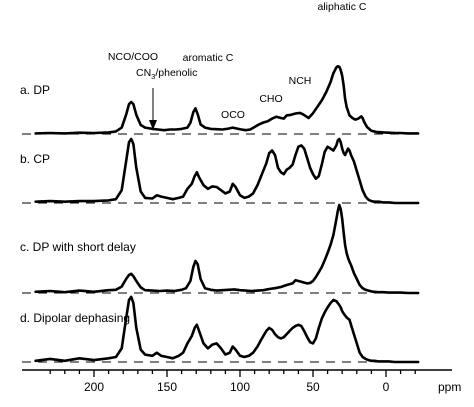 This screenshot has width=474, height=407. Describe the element at coordinates (313, 387) in the screenshot. I see `x-tick-label-50: 50` at that location.